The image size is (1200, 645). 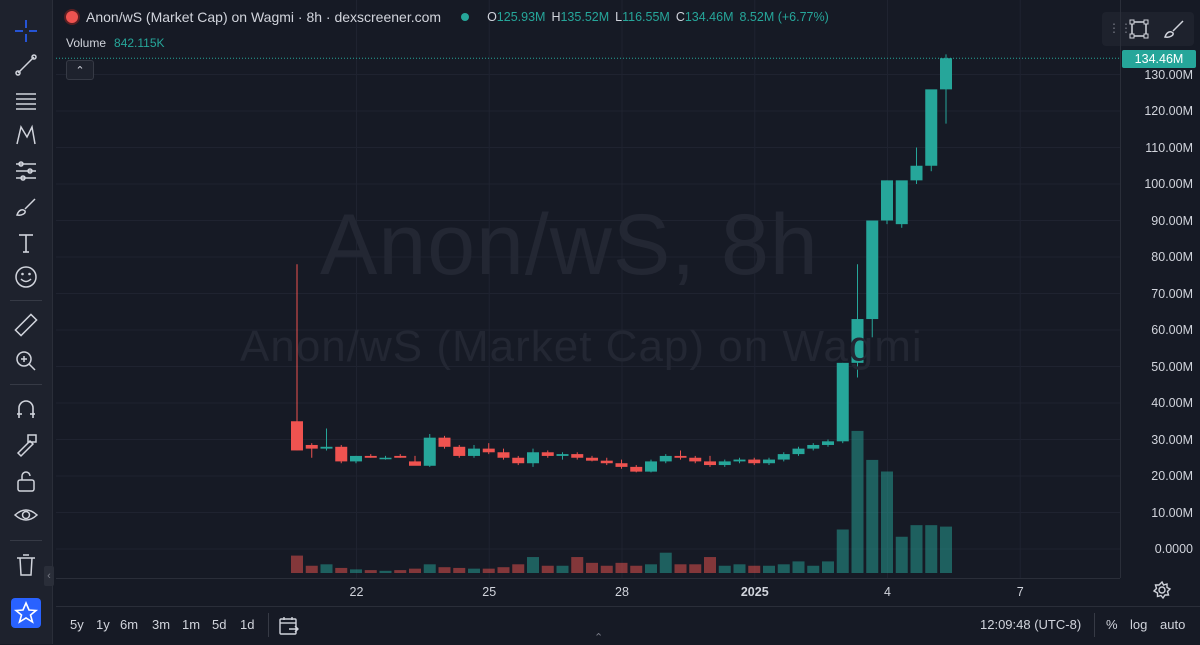 What do you see at coordinates (219, 624) in the screenshot?
I see `range-button-5d: 5d` at bounding box center [219, 624].